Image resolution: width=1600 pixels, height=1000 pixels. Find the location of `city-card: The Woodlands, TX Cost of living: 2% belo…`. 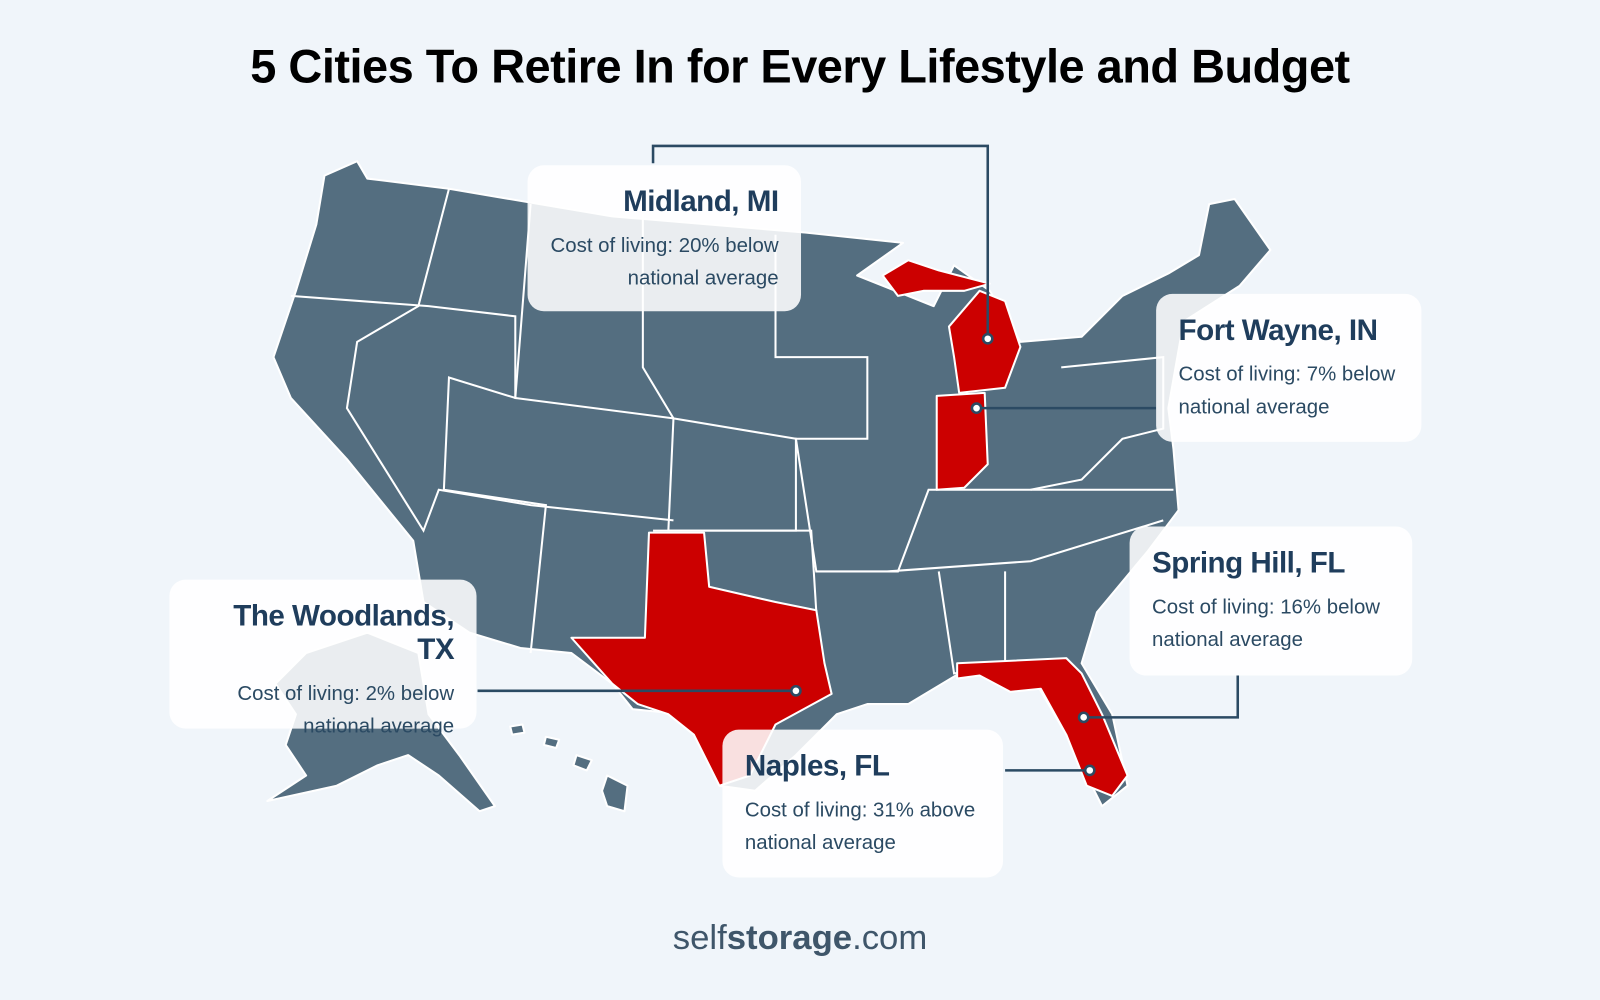

city-card: The Woodlands, TX Cost of living: 2% belo… is located at coordinates (323, 658).